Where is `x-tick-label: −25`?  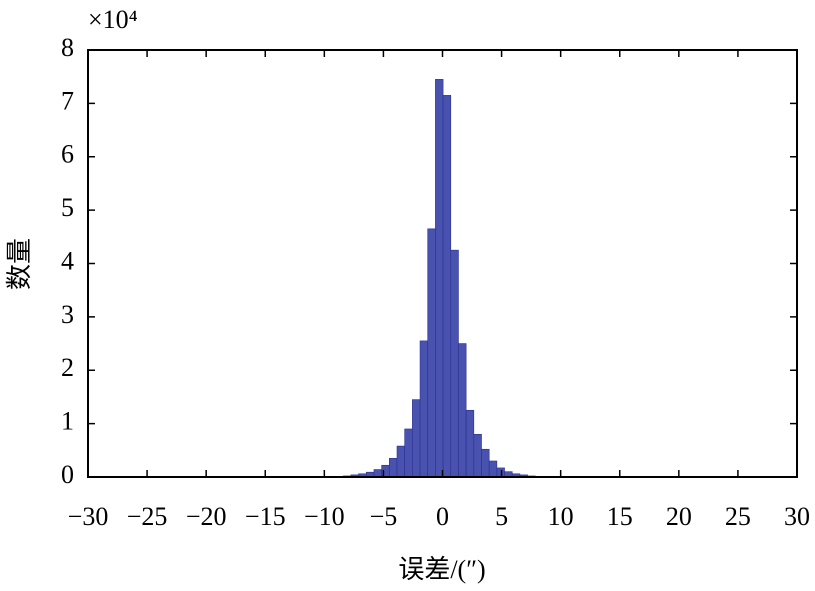
x-tick-label: −25 is located at coordinates (147, 516).